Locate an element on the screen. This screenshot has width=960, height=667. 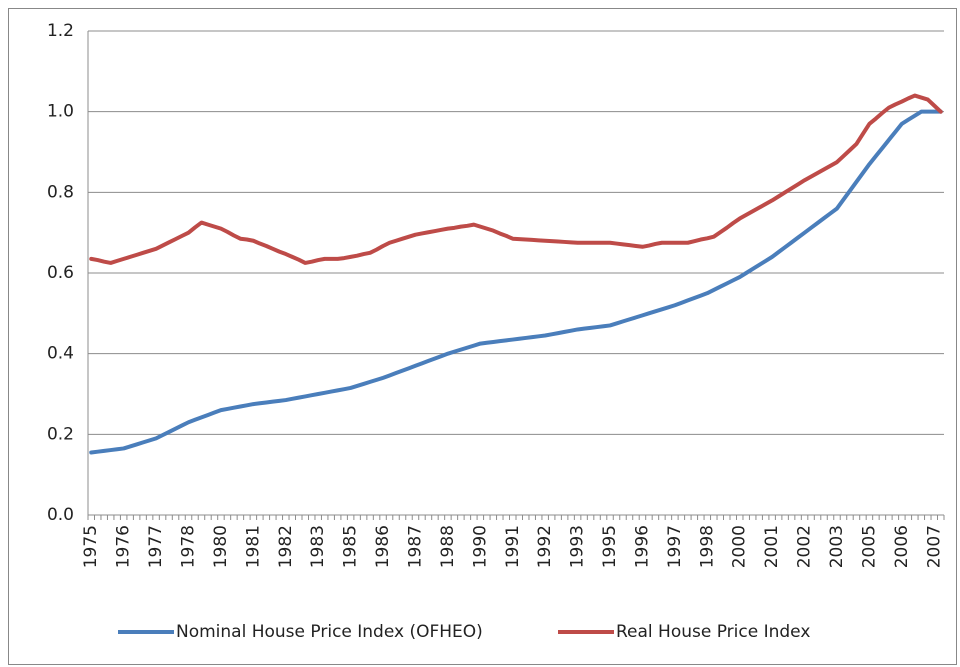
x-tick-label: 1982 is located at coordinates (286, 546).